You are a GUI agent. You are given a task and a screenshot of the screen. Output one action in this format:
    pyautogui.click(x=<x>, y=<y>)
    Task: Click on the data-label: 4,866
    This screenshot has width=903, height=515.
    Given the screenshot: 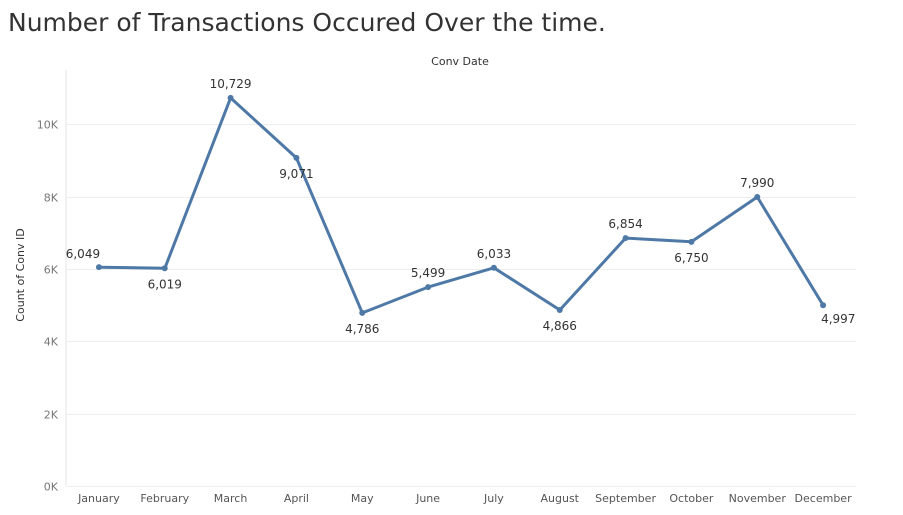 What is the action you would take?
    pyautogui.click(x=560, y=326)
    